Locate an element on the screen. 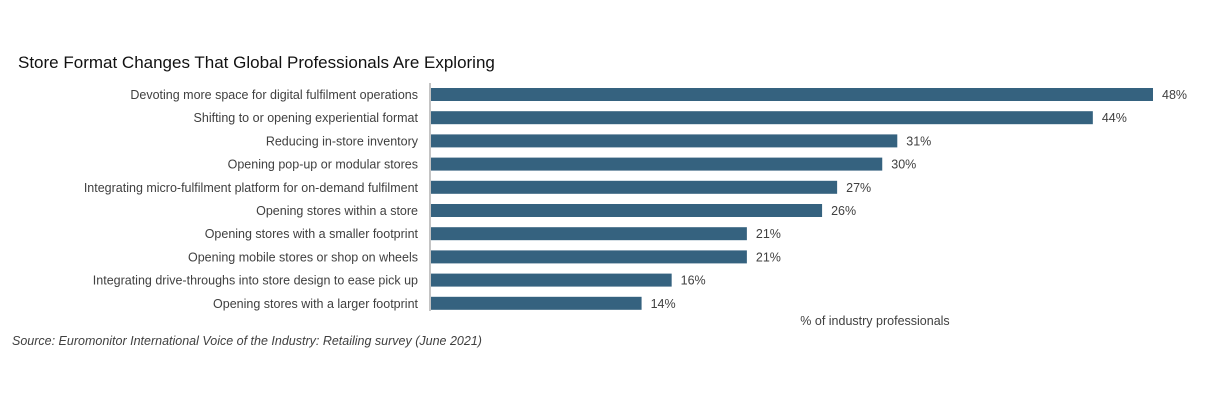  category-label: Opening stores with a larger footprint is located at coordinates (315, 304).